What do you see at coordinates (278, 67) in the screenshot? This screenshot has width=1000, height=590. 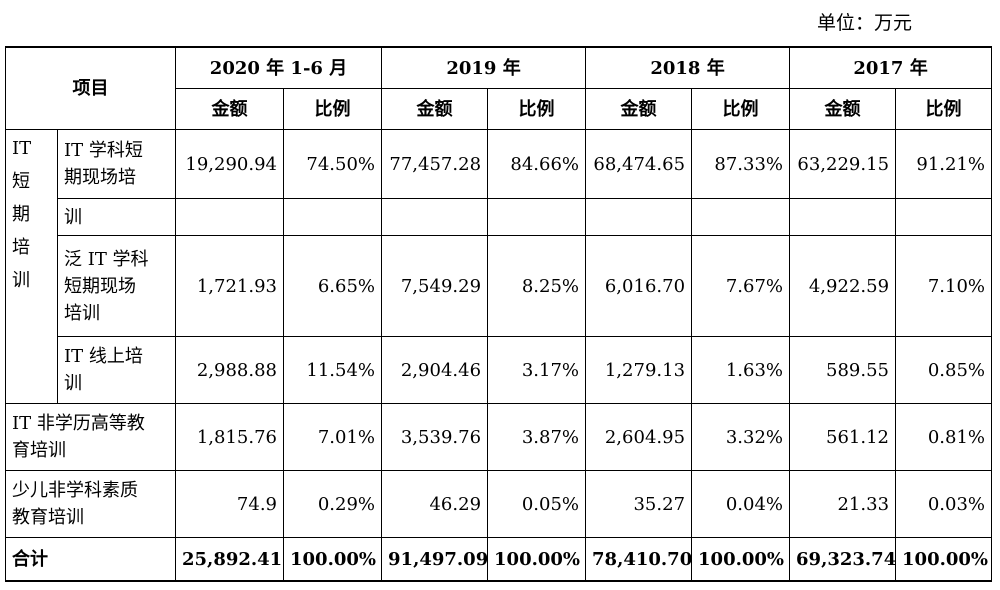 I see `header-period-2020h1: 2020 年 1-6 月` at bounding box center [278, 67].